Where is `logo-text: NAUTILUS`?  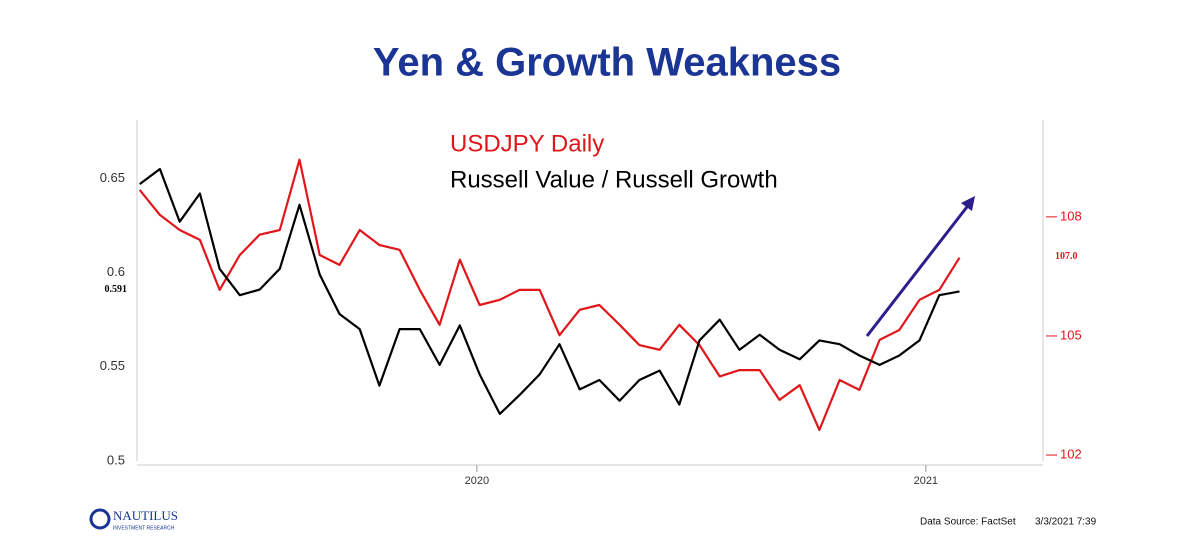 logo-text: NAUTILUS is located at coordinates (145, 515).